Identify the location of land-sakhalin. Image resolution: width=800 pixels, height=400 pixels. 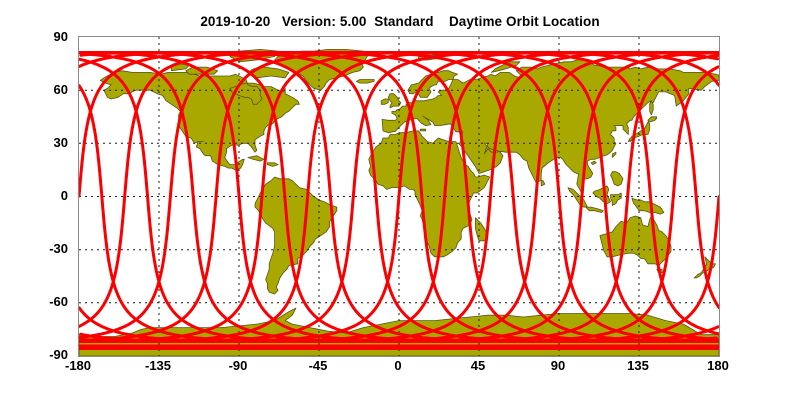
(651, 108).